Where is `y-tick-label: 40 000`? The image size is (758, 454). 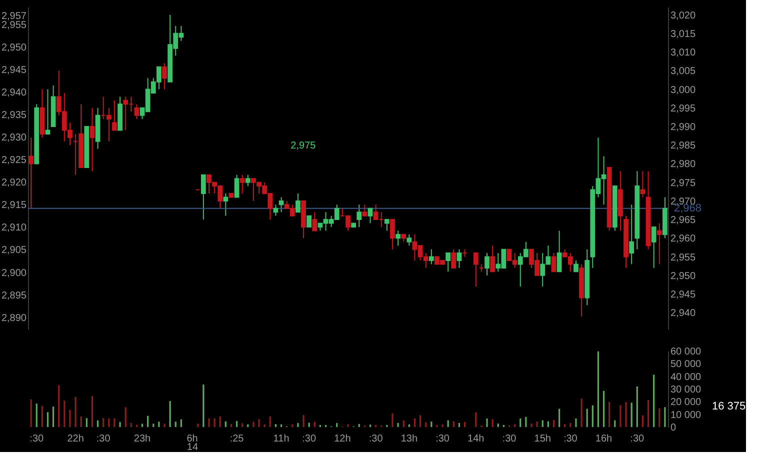
y-tick-label: 40 000 is located at coordinates (686, 377).